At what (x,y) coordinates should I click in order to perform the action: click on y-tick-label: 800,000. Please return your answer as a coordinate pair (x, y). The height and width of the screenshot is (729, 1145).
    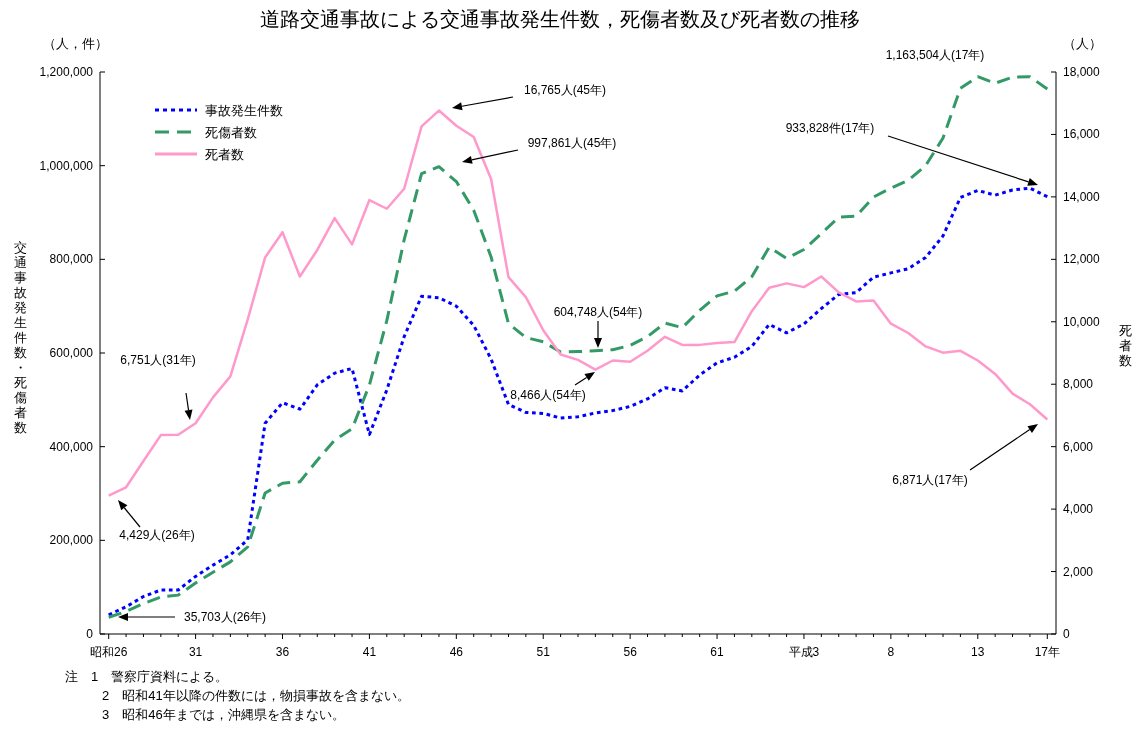
    Looking at the image, I should click on (71, 259).